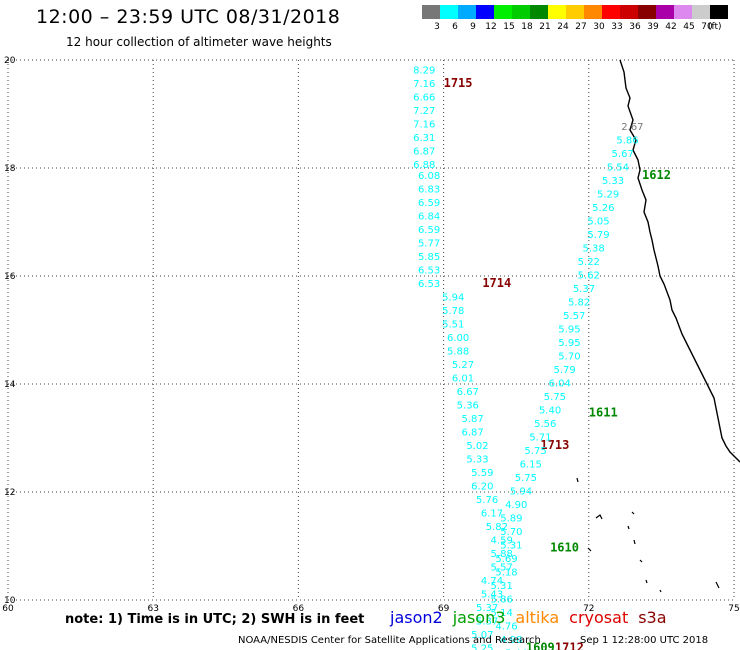  What do you see at coordinates (564, 547) in the screenshot?
I see `pass-time-label: 1610` at bounding box center [564, 547].